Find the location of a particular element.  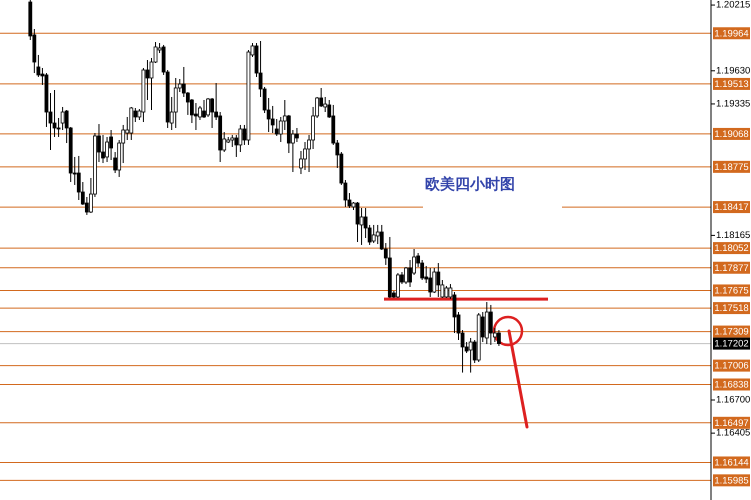

ref-line-label: 1.18052 is located at coordinates (731, 248).